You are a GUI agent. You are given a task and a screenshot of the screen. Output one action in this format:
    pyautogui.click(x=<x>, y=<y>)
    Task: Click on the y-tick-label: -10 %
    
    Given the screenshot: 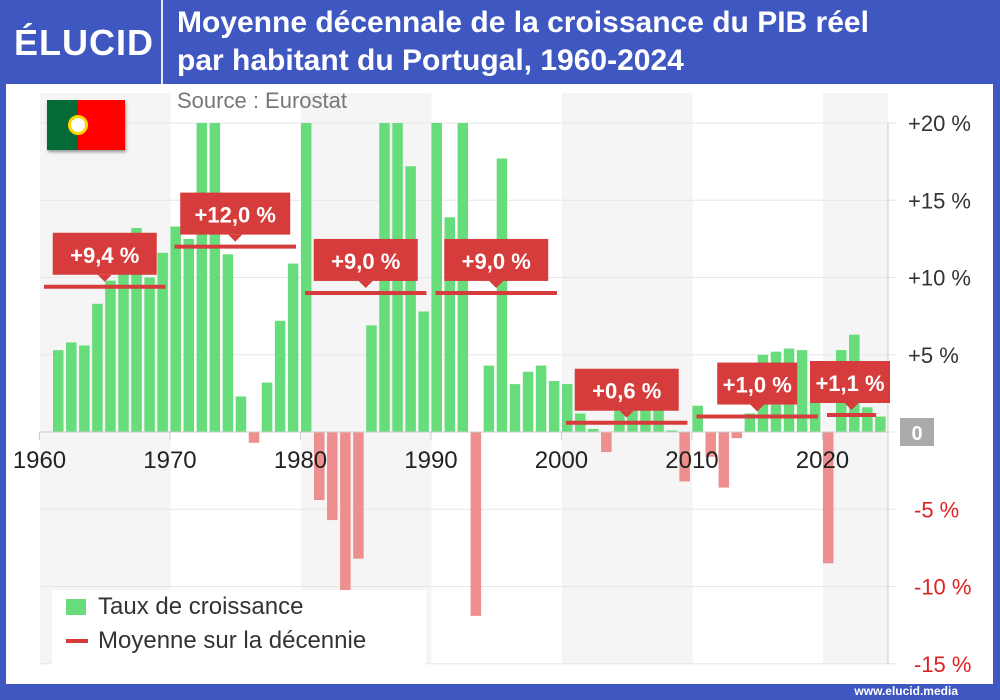 What is the action you would take?
    pyautogui.click(x=942, y=587)
    